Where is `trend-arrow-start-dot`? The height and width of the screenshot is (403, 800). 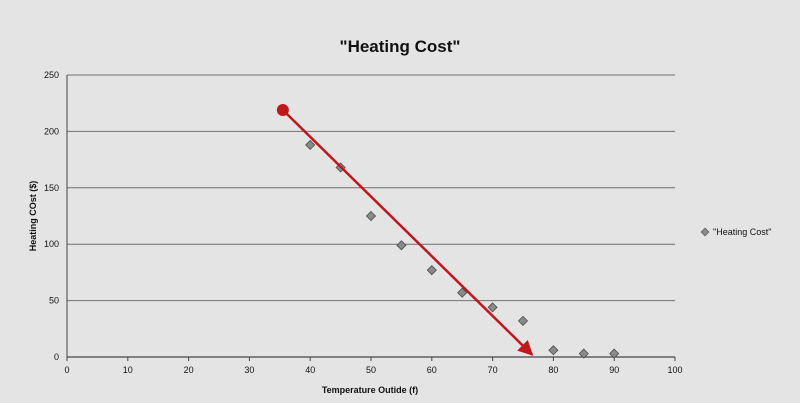
trend-arrow-start-dot is located at coordinates (282, 109).